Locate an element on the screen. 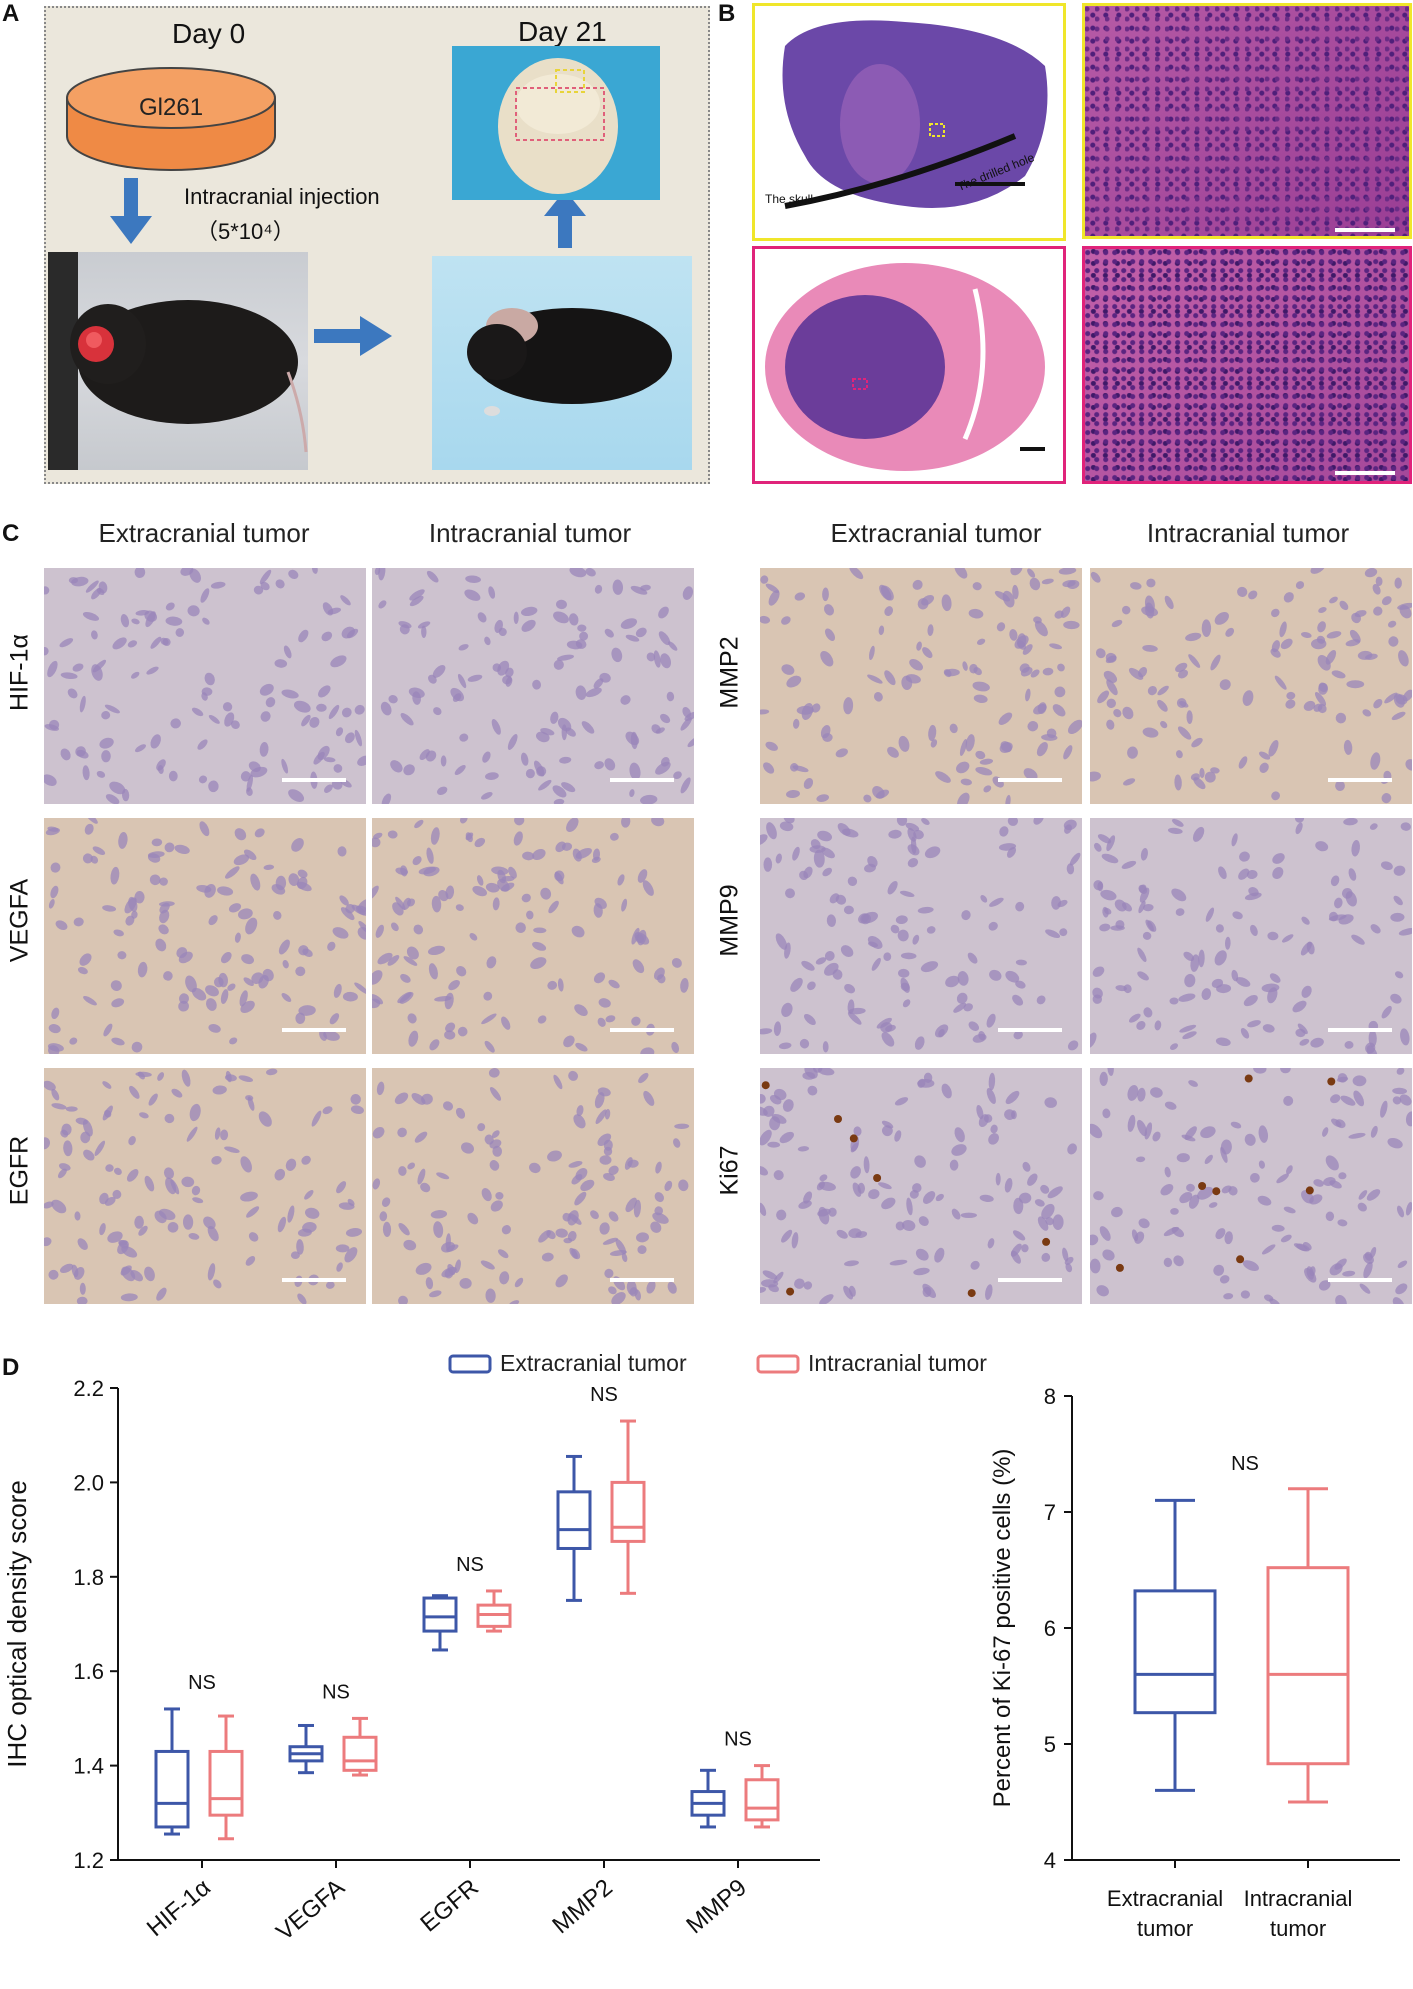  row-label-hif1a: HIF-1α is located at coordinates (19, 672).